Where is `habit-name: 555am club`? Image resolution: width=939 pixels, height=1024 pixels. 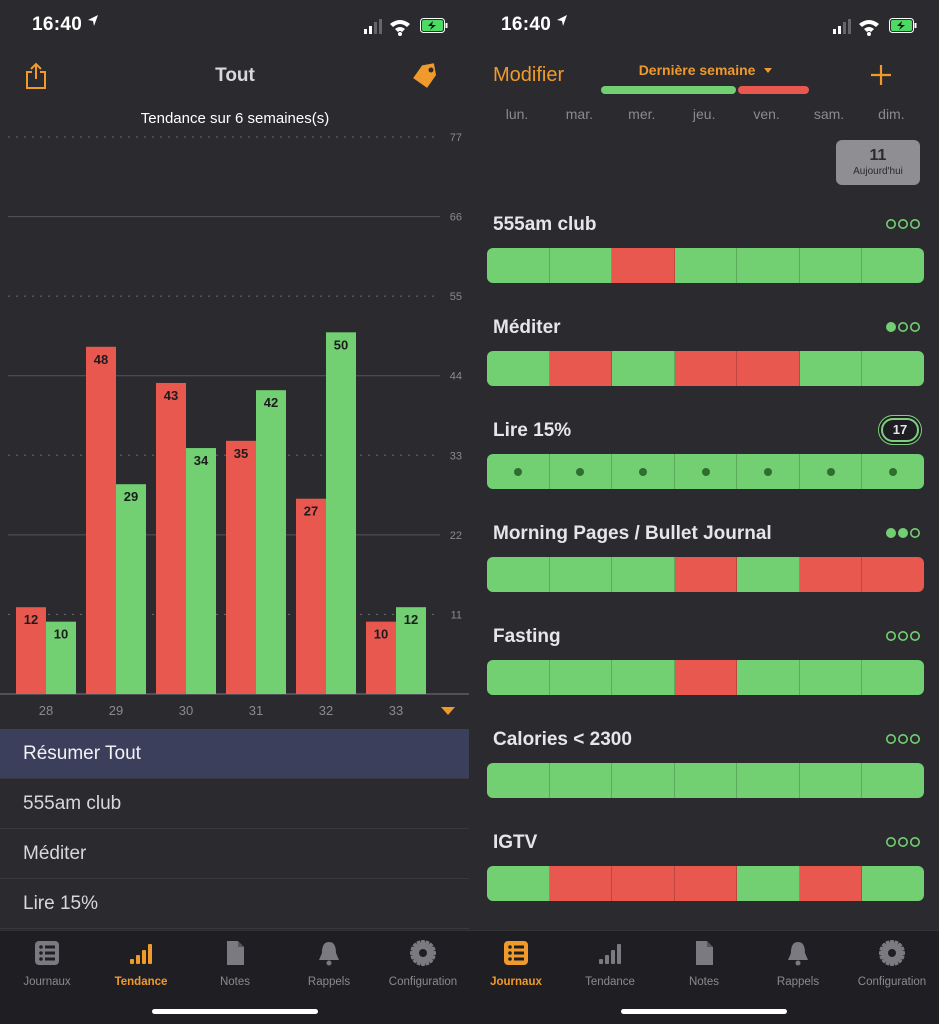
habit-name: 555am club is located at coordinates (545, 224).